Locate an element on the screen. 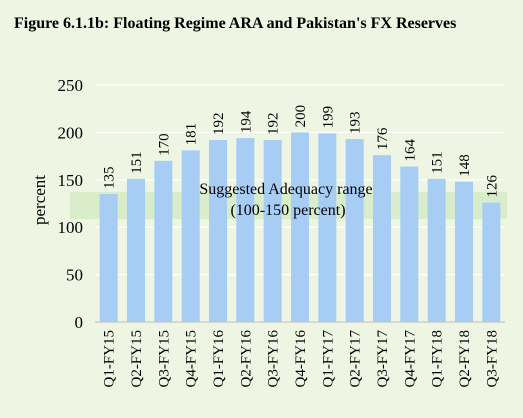 The image size is (523, 418). data-label: 135 is located at coordinates (110, 178).